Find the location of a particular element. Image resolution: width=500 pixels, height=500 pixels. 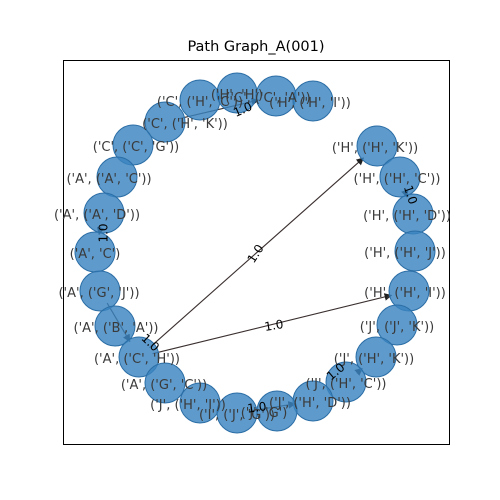

node-label: ('A', ('A', 'C')) is located at coordinates (108, 179).